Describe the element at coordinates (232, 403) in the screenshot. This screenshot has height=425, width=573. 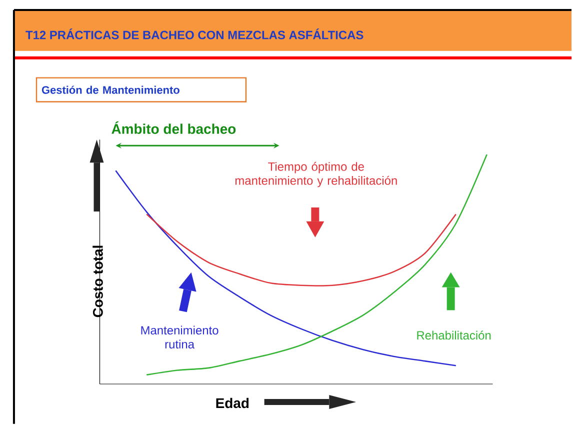
I see `x-axis-title: Edad` at that location.